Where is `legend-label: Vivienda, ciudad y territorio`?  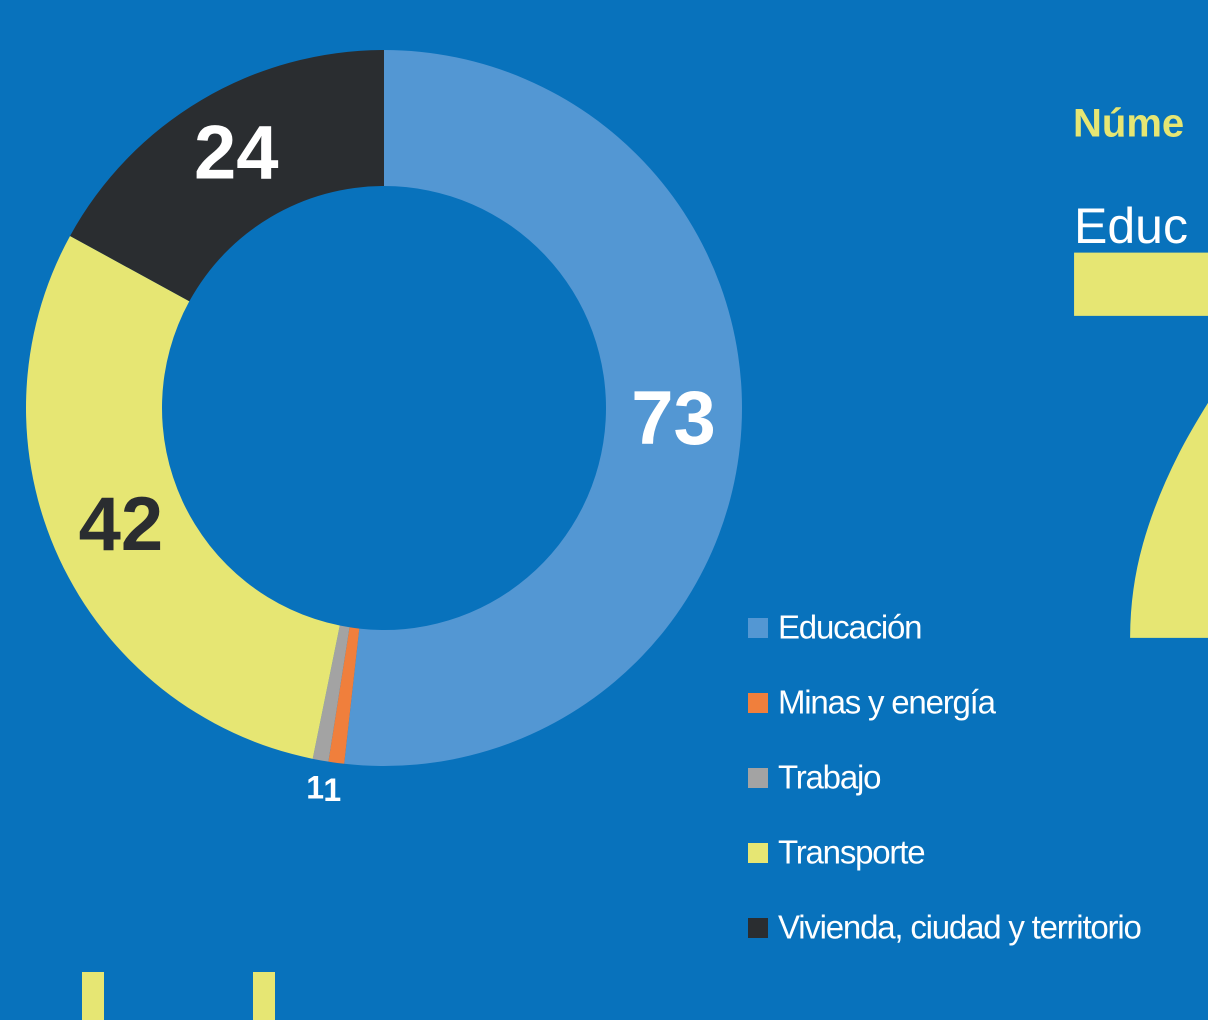
legend-label: Vivienda, ciudad y territorio is located at coordinates (959, 927).